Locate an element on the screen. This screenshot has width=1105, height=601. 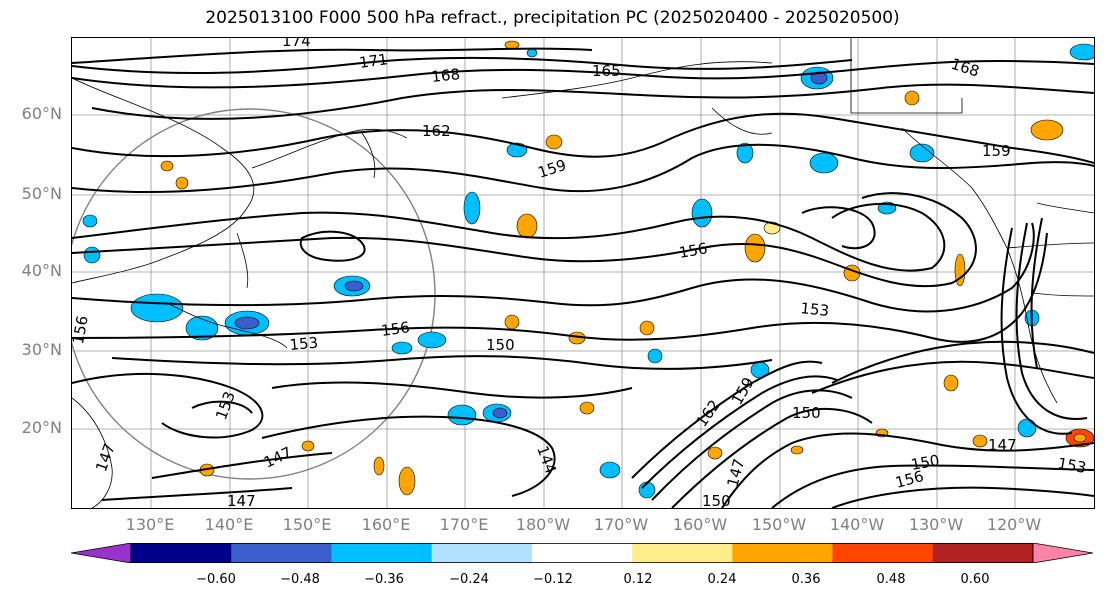
lat-label: 50°N is located at coordinates (41, 193).